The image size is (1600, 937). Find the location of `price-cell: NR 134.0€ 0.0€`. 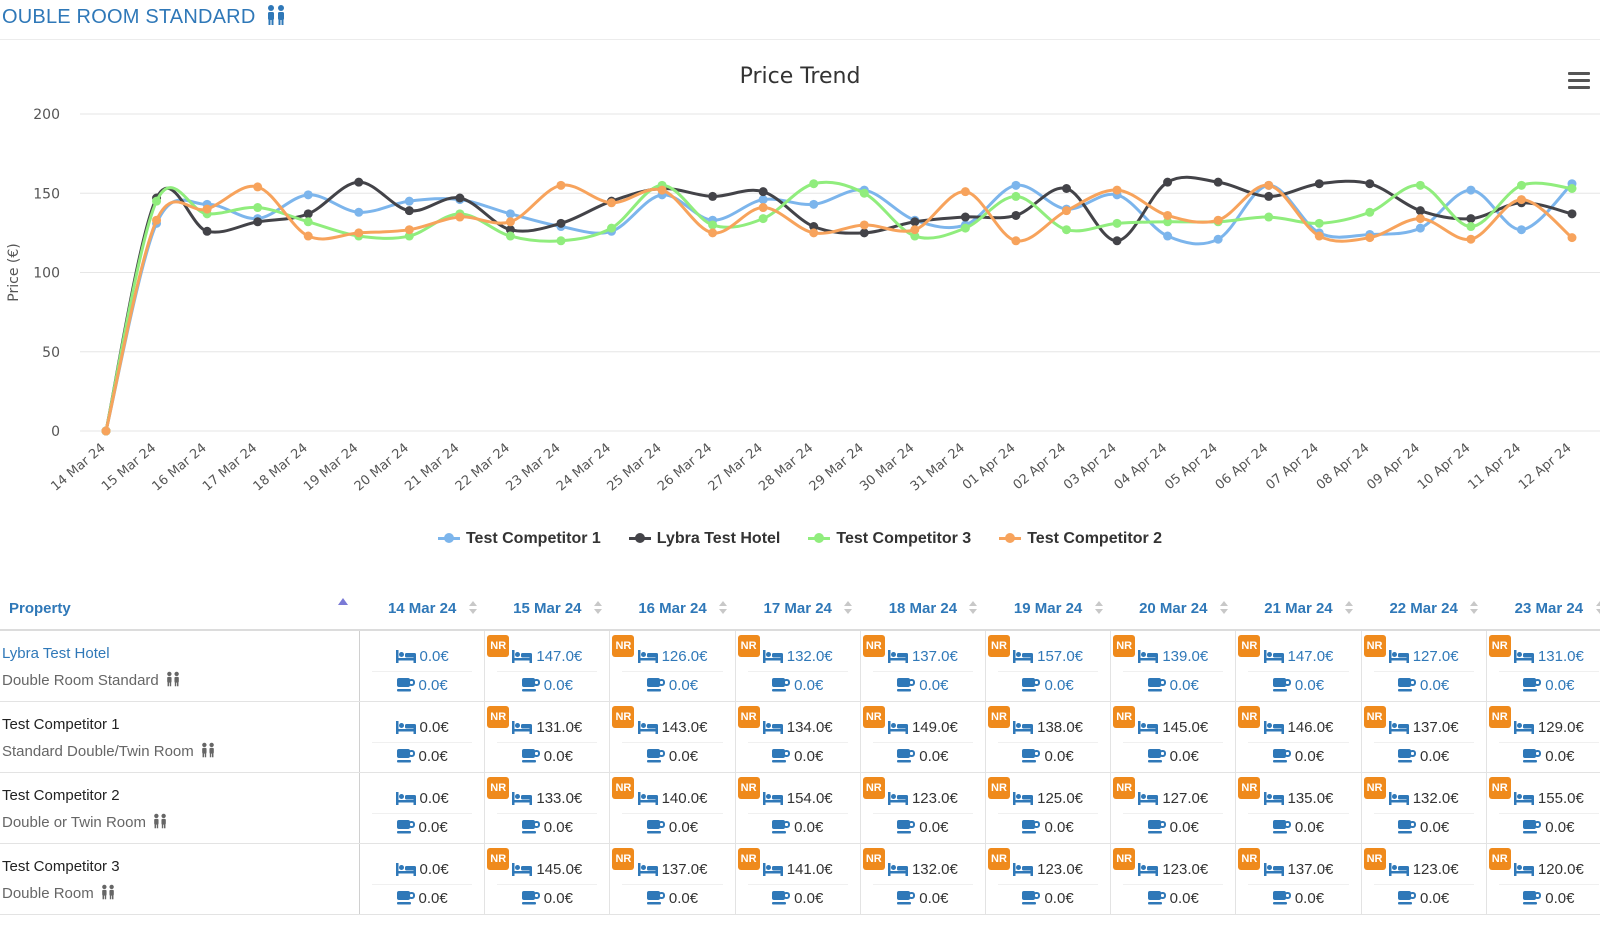

price-cell: NR 134.0€ 0.0€ is located at coordinates (798, 737).